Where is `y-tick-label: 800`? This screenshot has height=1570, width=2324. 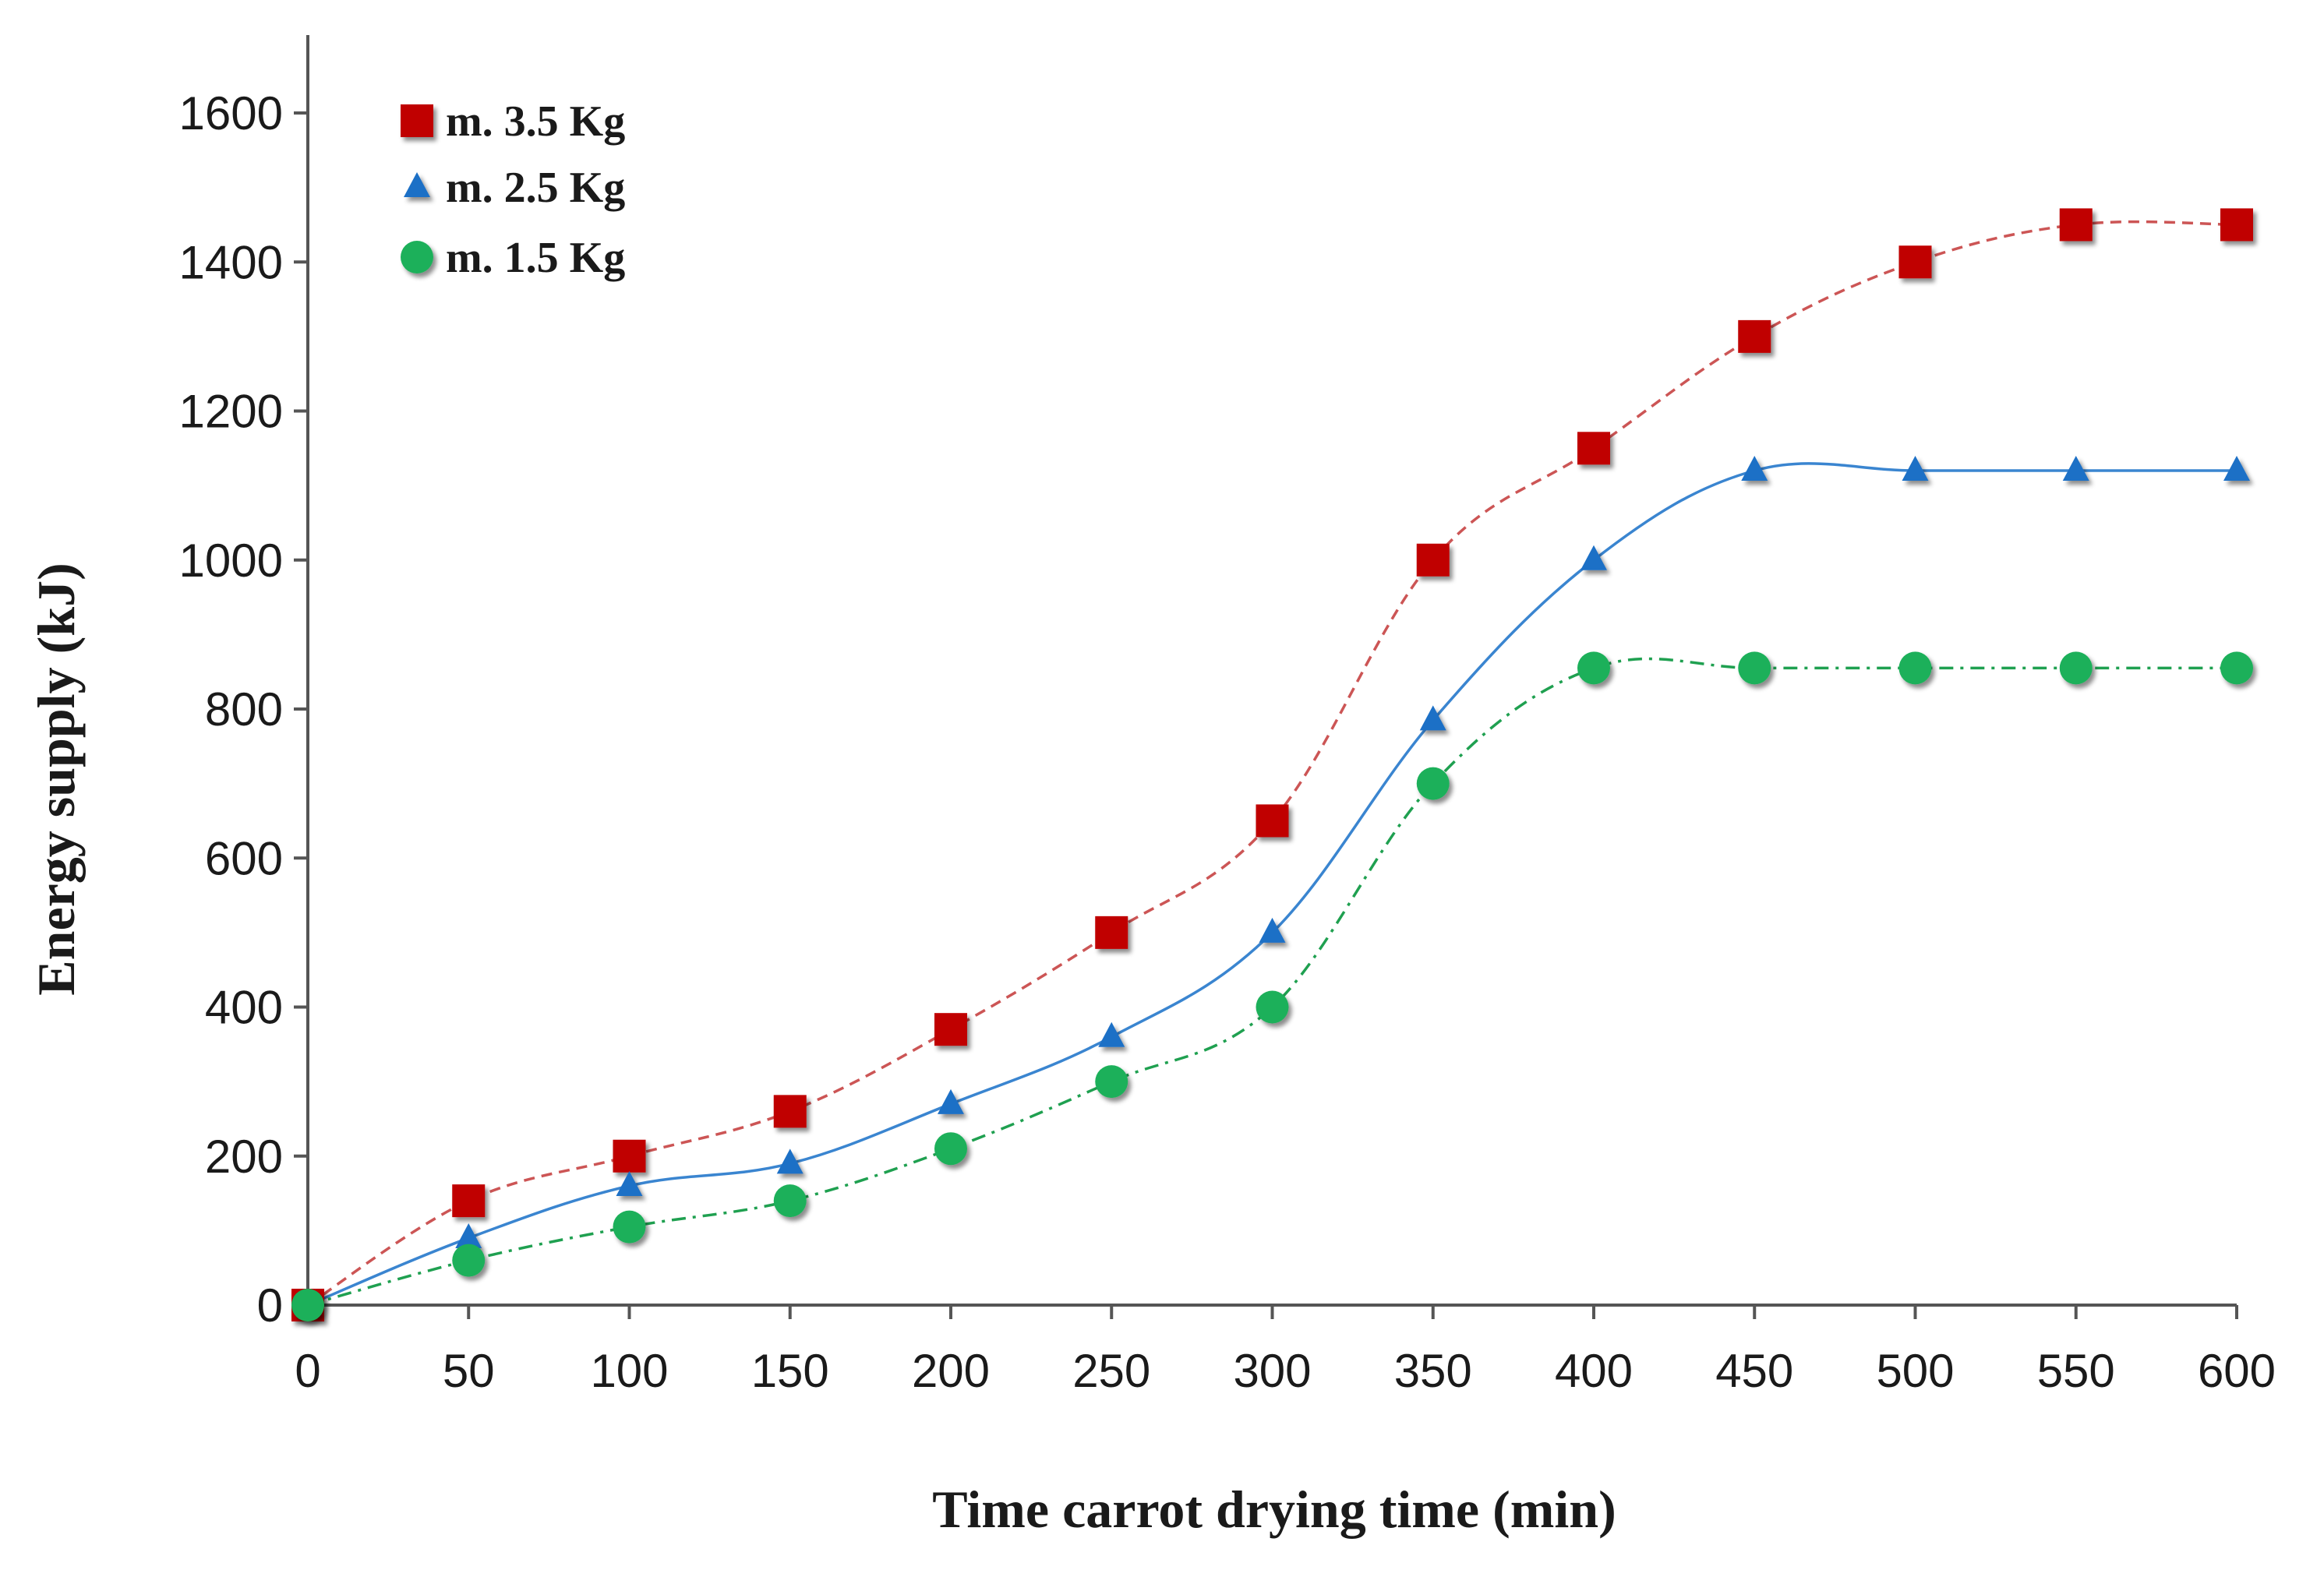
y-tick-label: 800 is located at coordinates (244, 709).